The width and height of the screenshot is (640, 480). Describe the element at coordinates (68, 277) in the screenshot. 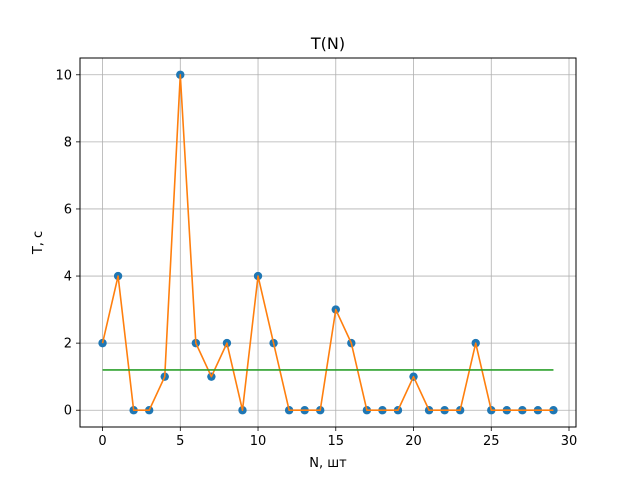

I see `y-tick-label: 4` at that location.